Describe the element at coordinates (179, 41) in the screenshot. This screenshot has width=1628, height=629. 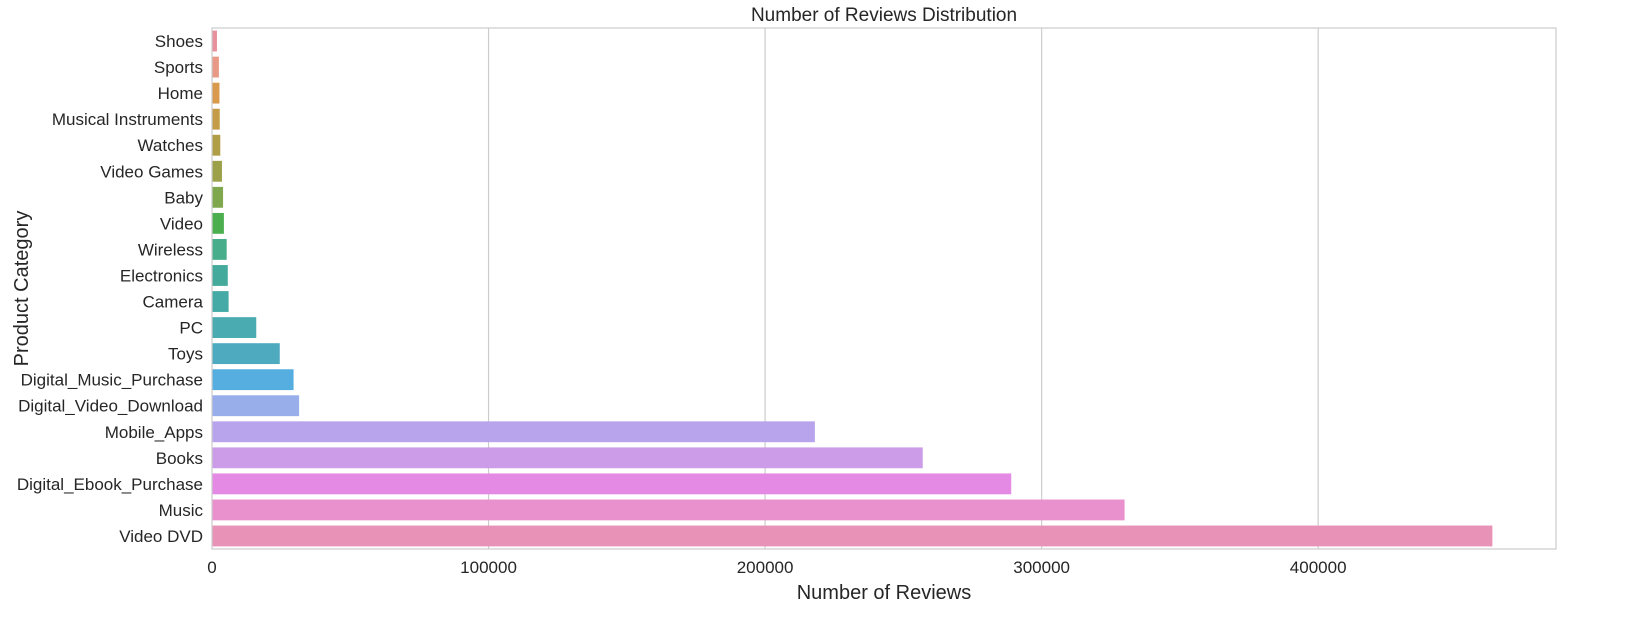
I see `y-tick-label: Shoes` at that location.